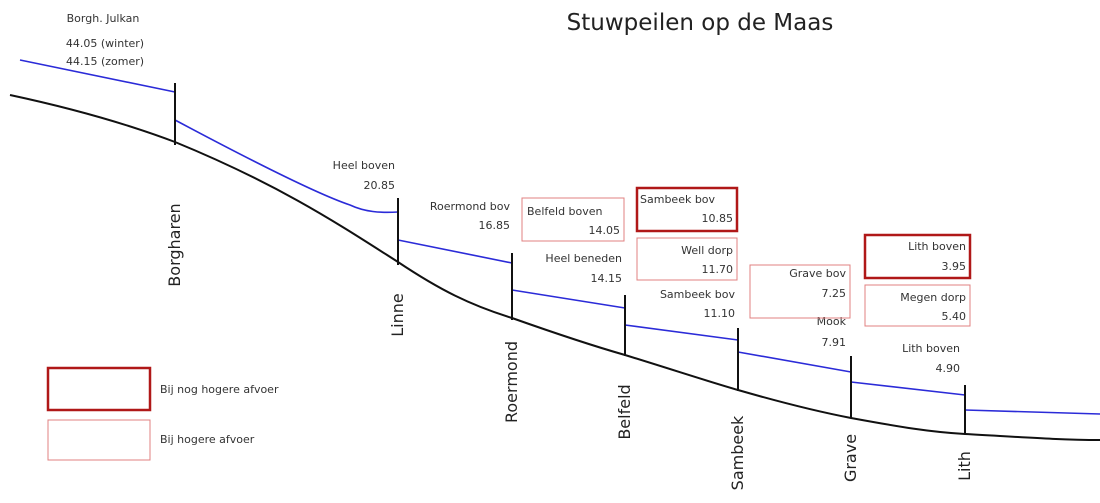 The width and height of the screenshot is (1100, 503). What do you see at coordinates (834, 293) in the screenshot?
I see `label: 7.25` at bounding box center [834, 293].